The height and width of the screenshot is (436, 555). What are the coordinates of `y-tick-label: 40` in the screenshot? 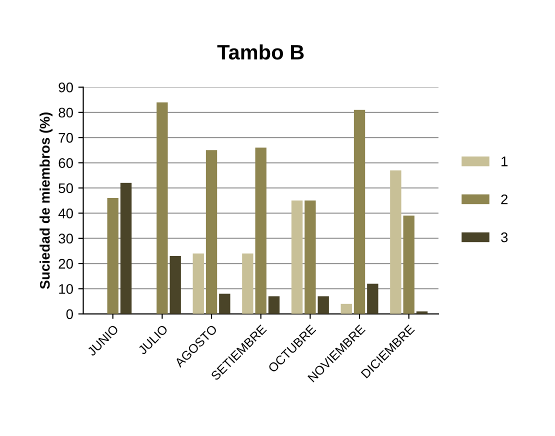 It's located at (65, 213).